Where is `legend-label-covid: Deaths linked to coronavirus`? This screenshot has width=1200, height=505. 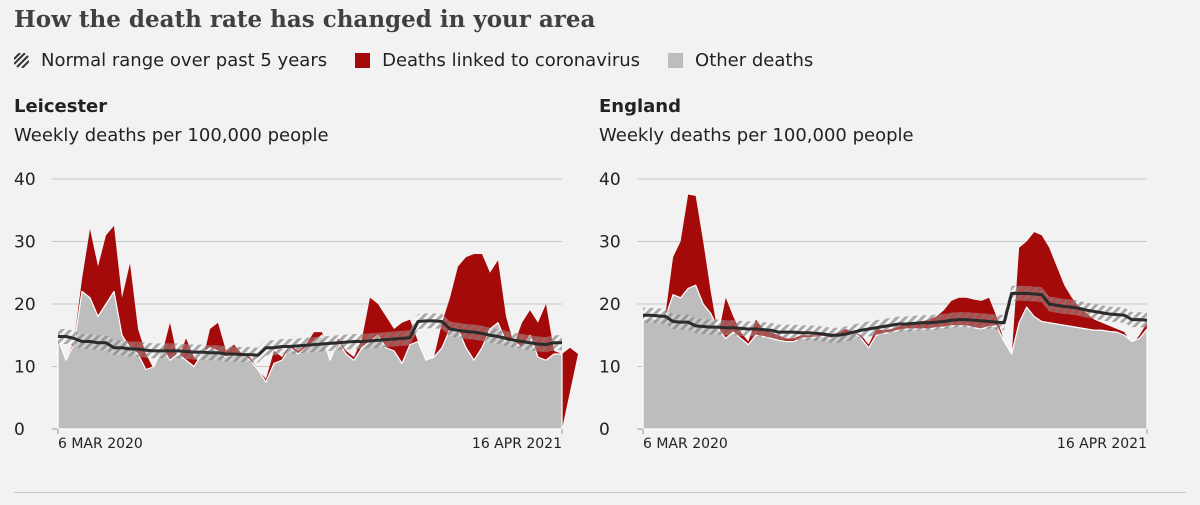 legend-label-covid: Deaths linked to coronavirus is located at coordinates (511, 60).